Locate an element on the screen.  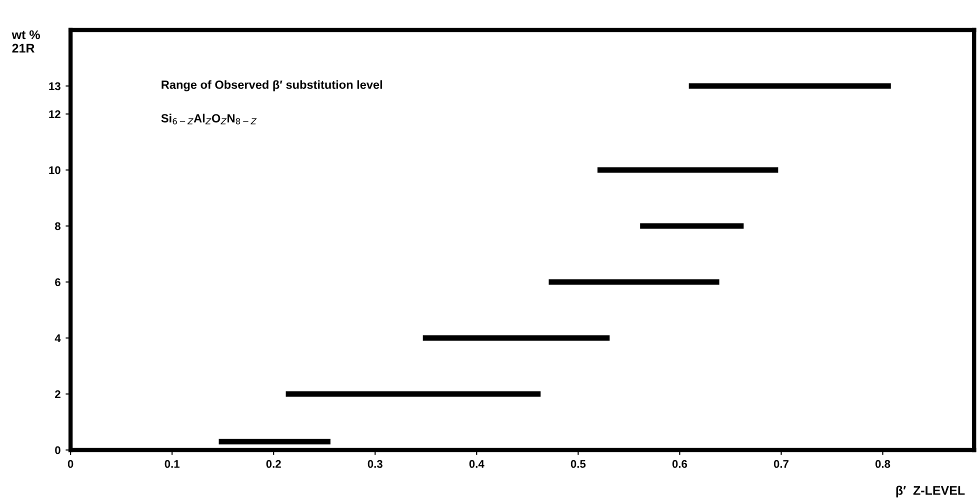
x-tick-label: 0.3 is located at coordinates (375, 464).